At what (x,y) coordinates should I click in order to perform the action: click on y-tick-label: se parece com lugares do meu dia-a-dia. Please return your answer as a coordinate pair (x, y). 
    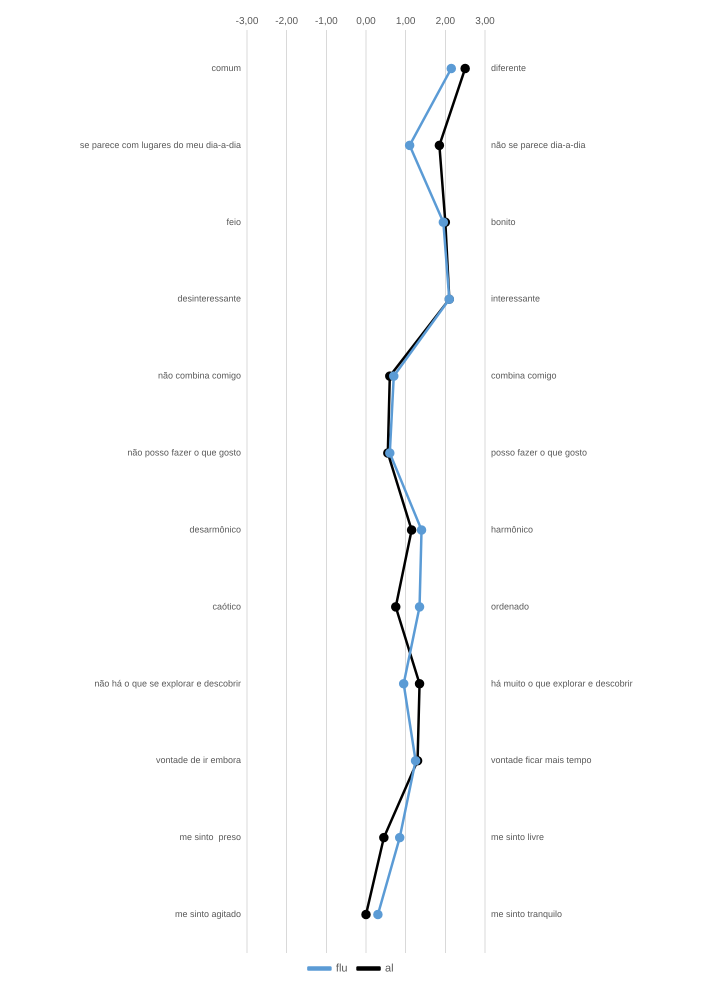
    Looking at the image, I should click on (160, 145).